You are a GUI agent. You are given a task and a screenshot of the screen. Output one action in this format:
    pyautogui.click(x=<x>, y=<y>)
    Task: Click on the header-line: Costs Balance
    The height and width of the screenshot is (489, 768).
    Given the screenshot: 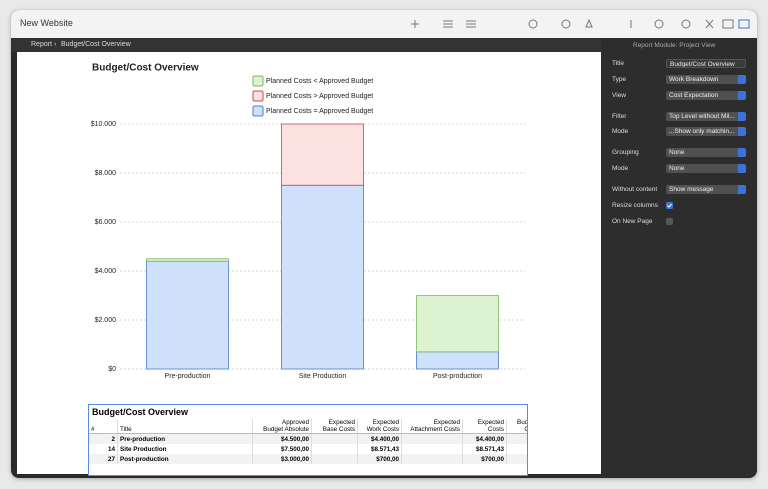 What is the action you would take?
    pyautogui.click(x=525, y=429)
    